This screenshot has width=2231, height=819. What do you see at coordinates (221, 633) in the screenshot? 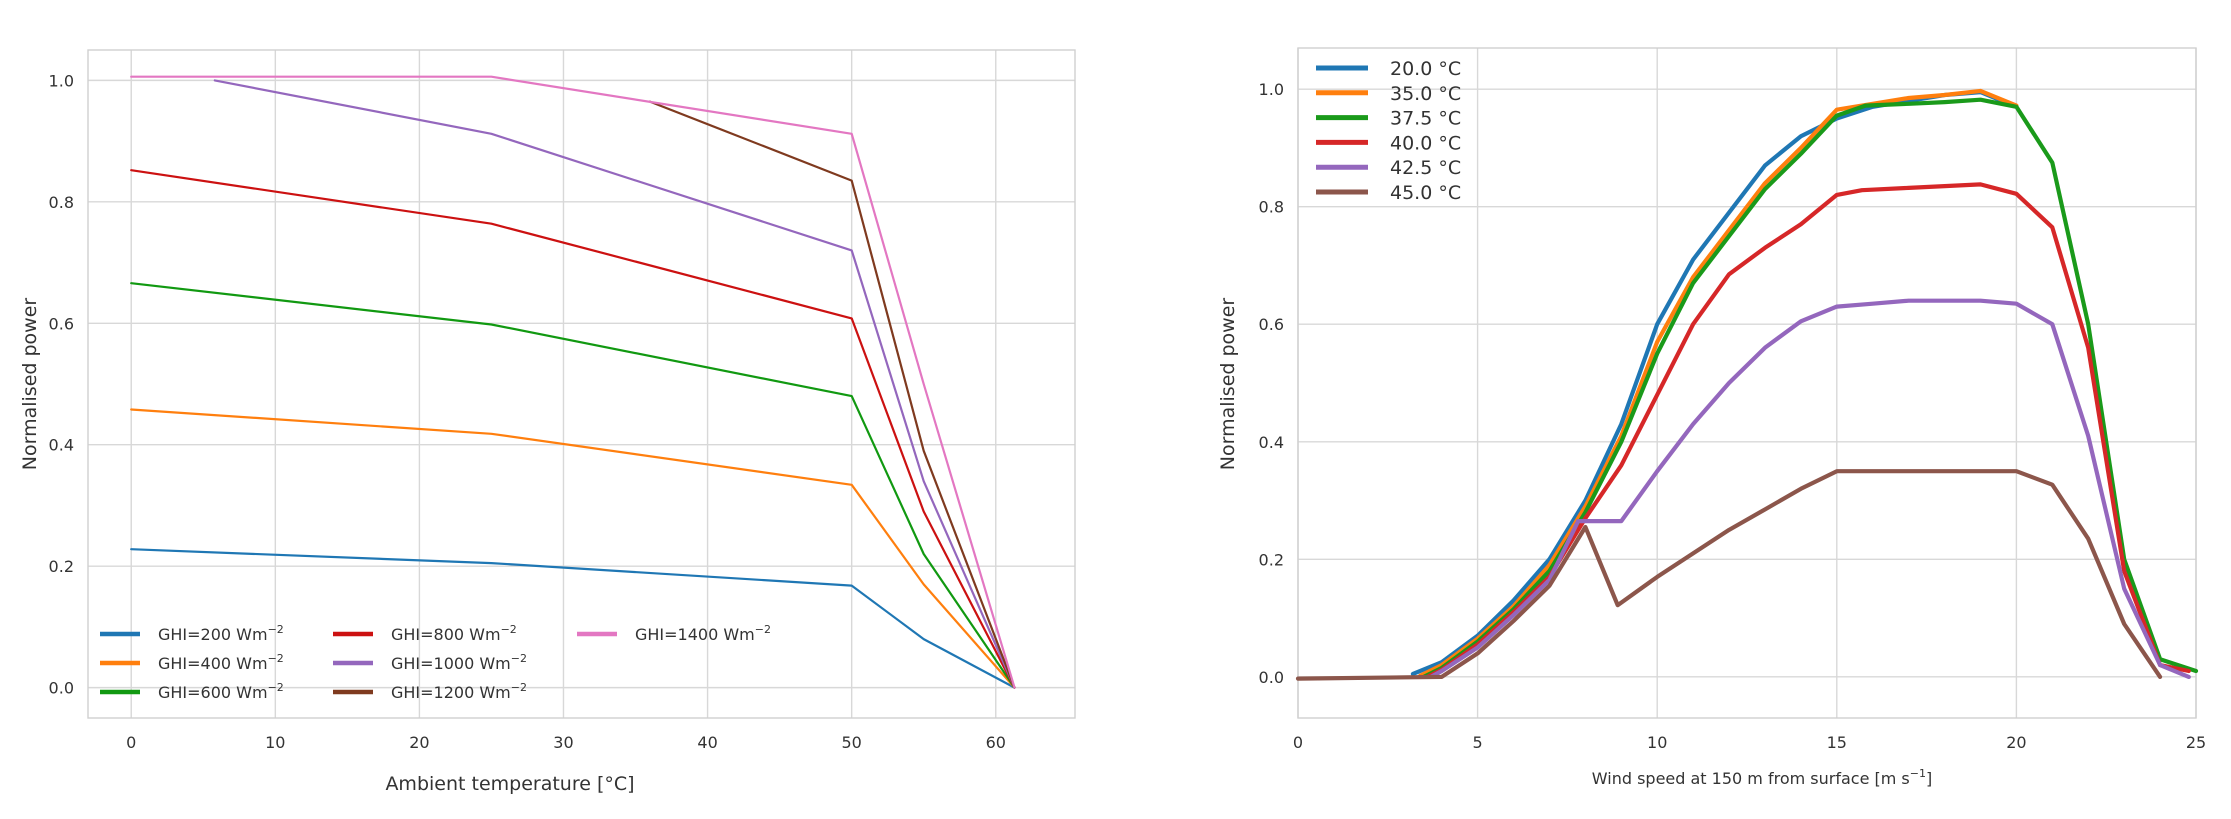
I see `left-legend-label-0: GHI=200 Wm−2` at bounding box center [221, 633].